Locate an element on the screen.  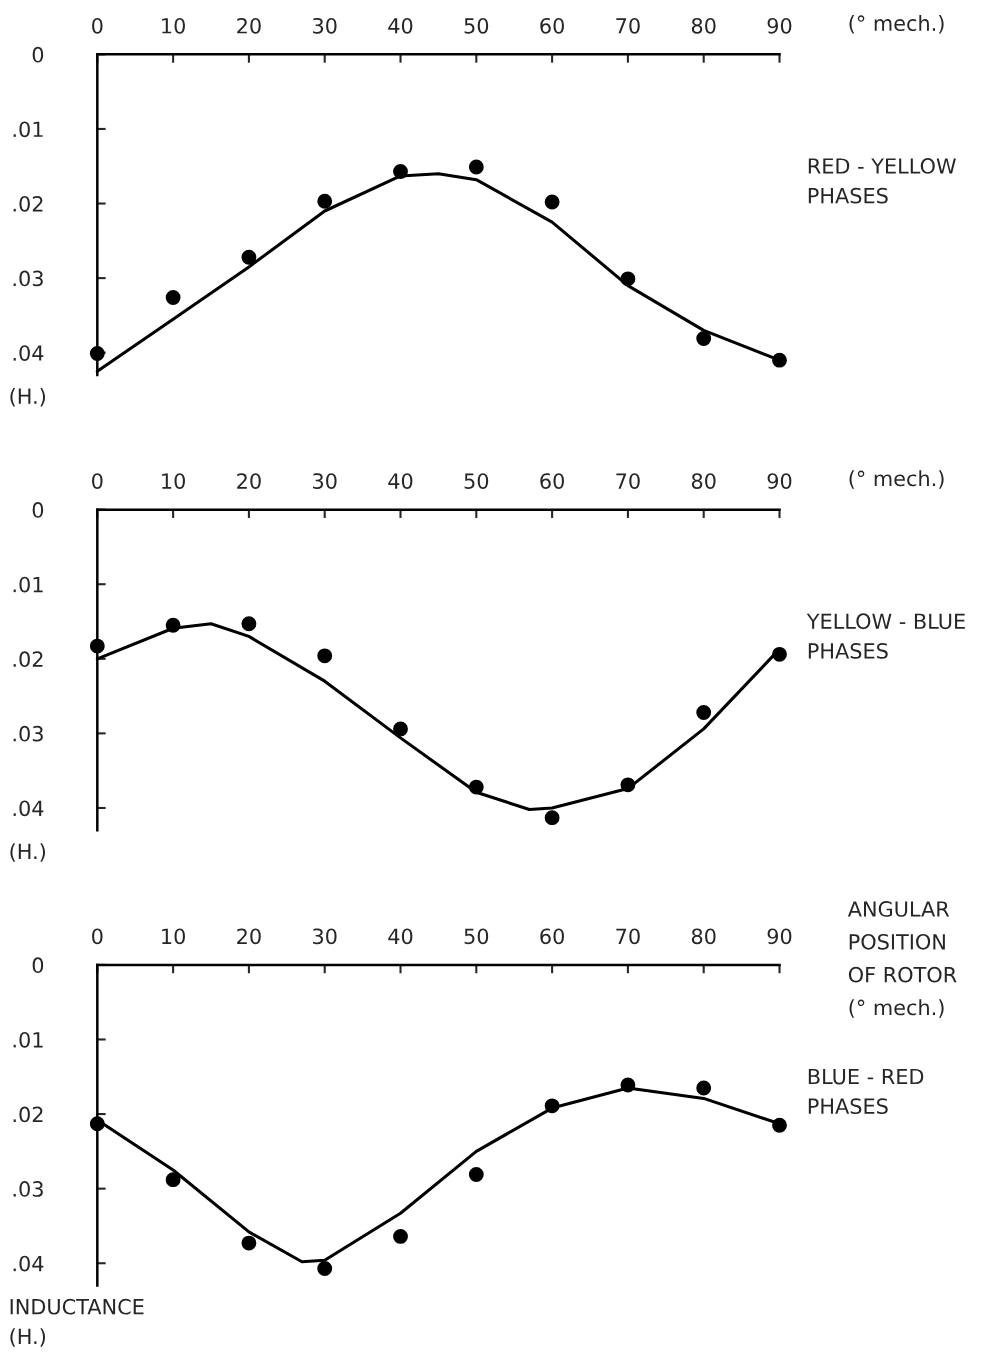
y-axis-title: INDUCTANCE (H.) is located at coordinates (77, 1322).